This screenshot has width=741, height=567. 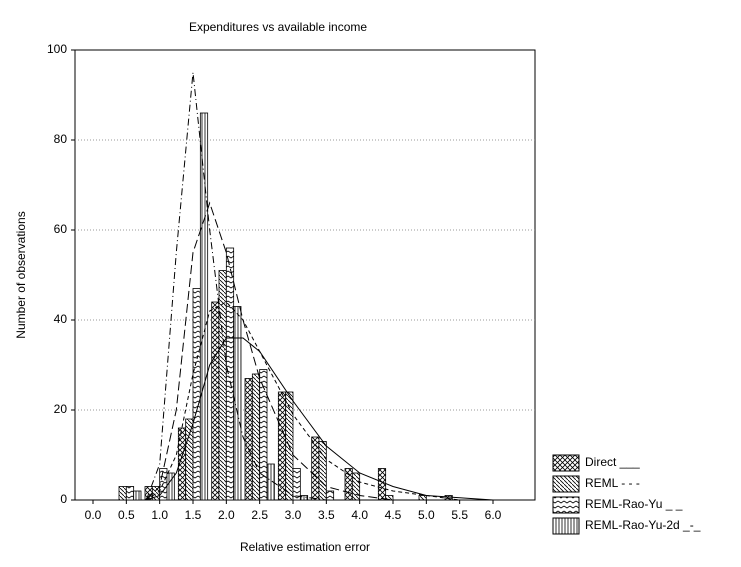 What do you see at coordinates (305, 547) in the screenshot?
I see `x-axis-label: Relative estimation error` at bounding box center [305, 547].